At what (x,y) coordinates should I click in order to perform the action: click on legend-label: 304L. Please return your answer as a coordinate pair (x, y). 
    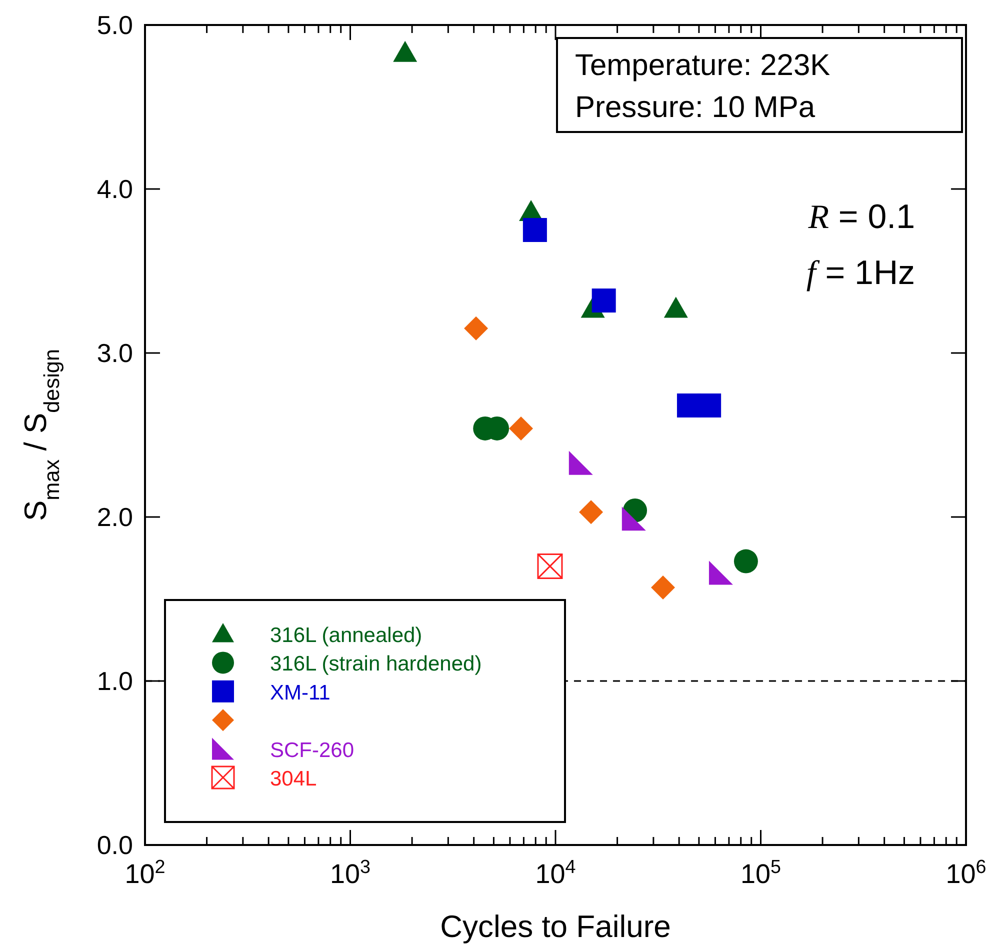
    Looking at the image, I should click on (293, 779).